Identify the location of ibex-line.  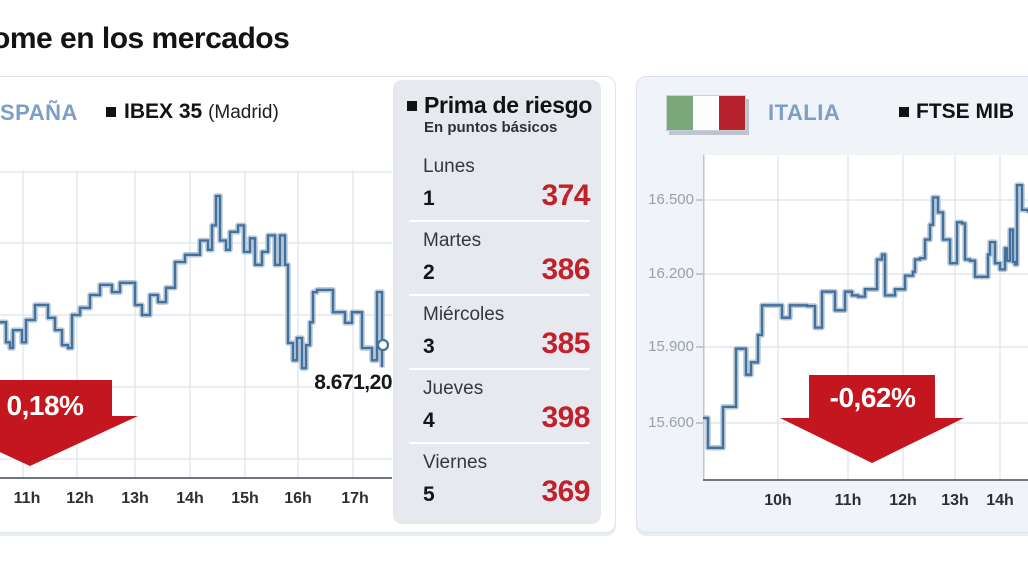
(192, 282).